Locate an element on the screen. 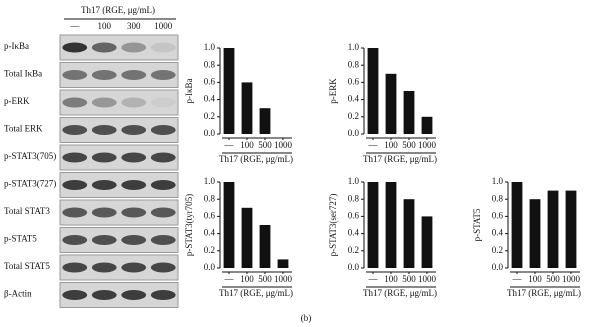 The height and width of the screenshot is (327, 613). row-label: Total ERK is located at coordinates (23, 129).